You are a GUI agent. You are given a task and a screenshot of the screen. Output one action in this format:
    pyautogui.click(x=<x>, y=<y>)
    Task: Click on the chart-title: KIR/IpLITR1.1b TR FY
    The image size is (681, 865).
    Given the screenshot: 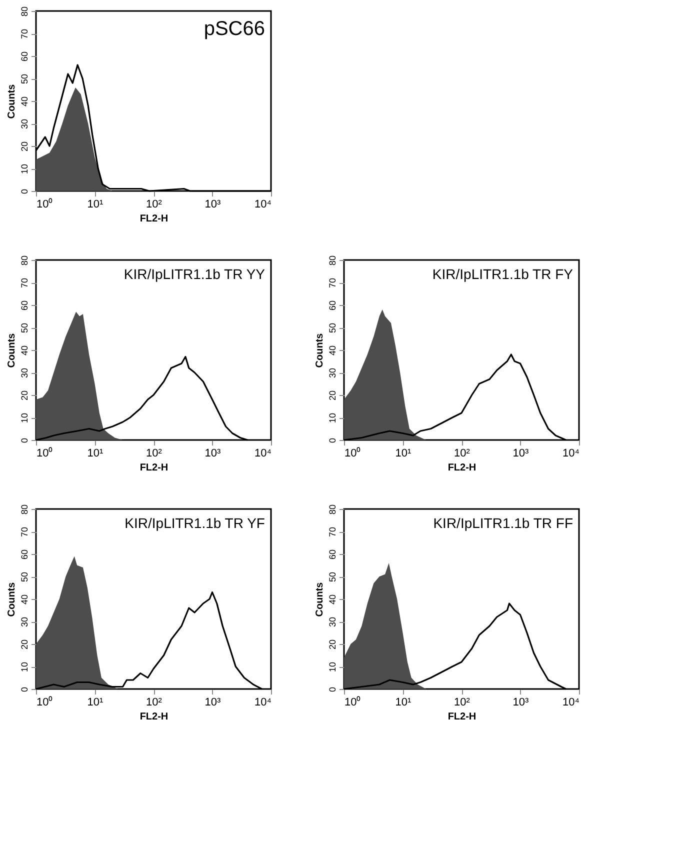 What is the action you would take?
    pyautogui.click(x=503, y=274)
    